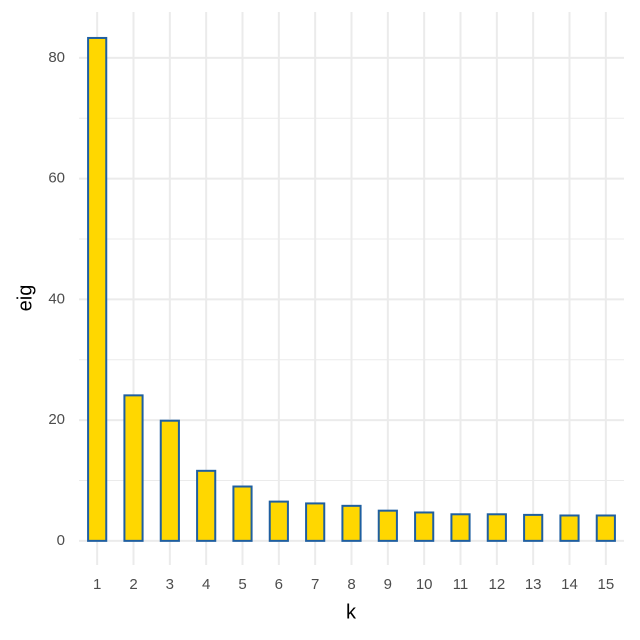  I want to click on x-tick-label: 12, so click(496, 584).